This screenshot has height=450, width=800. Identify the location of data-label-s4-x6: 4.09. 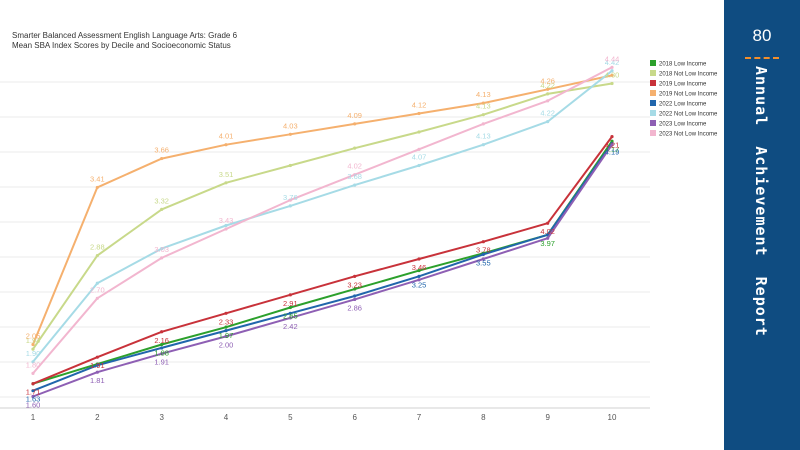
(354, 115).